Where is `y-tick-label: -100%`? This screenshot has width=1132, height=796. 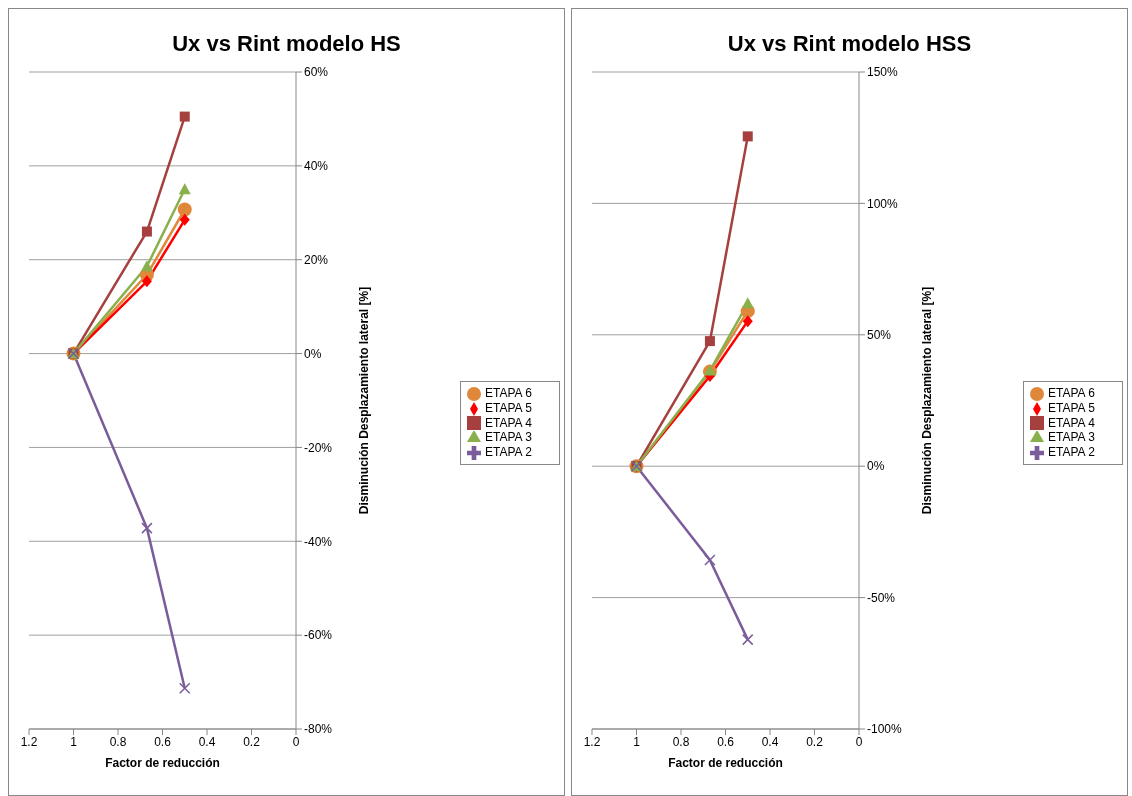 y-tick-label: -100% is located at coordinates (885, 729).